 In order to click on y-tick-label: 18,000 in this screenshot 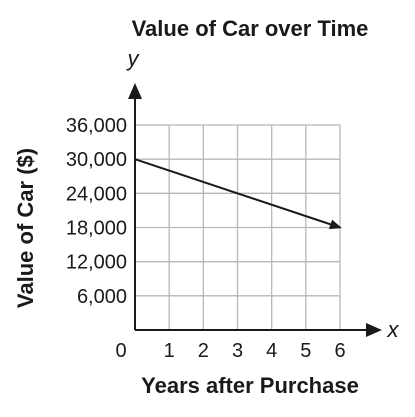, I will do `click(96, 229)`.